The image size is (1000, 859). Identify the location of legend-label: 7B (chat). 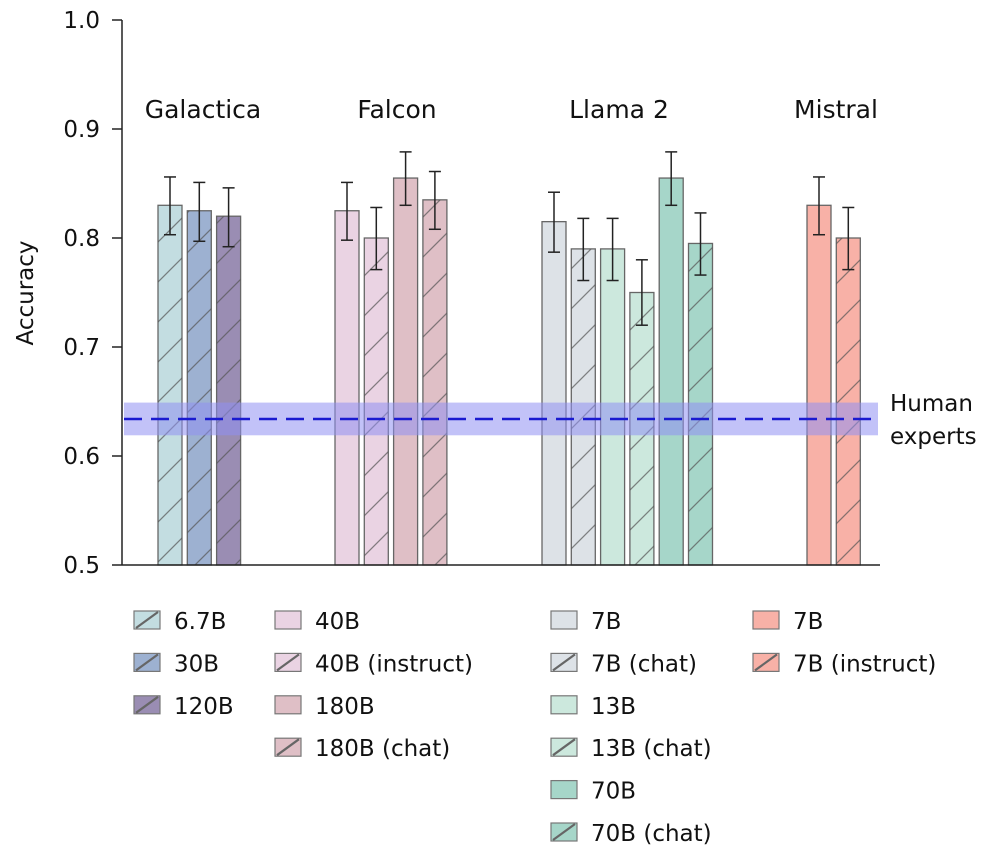
(644, 664).